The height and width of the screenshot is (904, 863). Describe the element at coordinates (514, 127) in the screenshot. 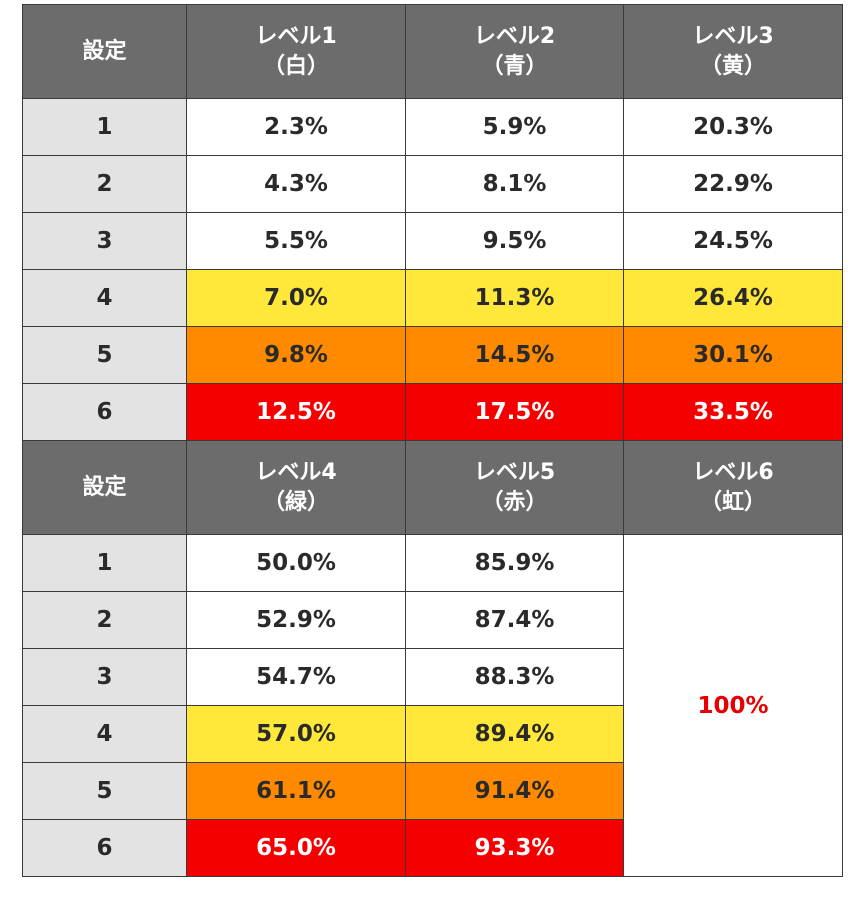

I see `rate-cell: 5.9%` at that location.